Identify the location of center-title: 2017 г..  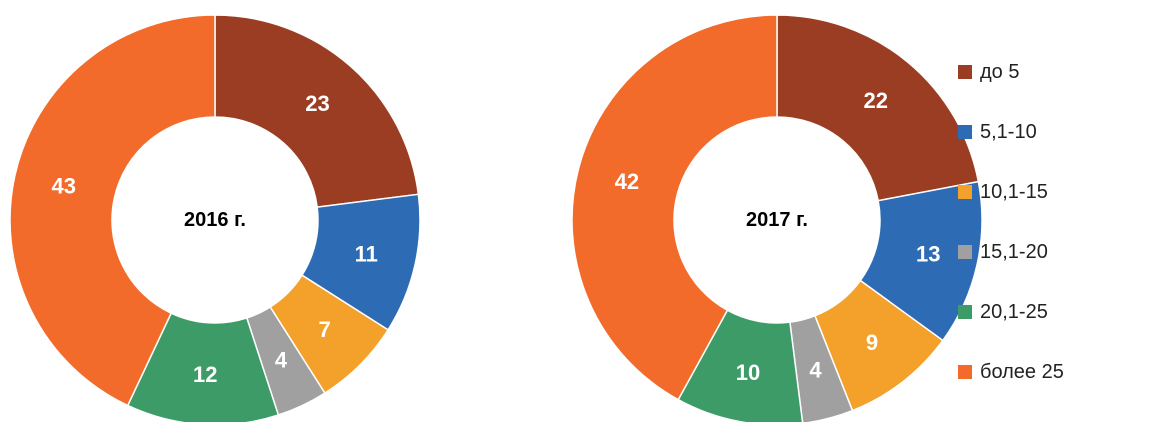
(777, 220).